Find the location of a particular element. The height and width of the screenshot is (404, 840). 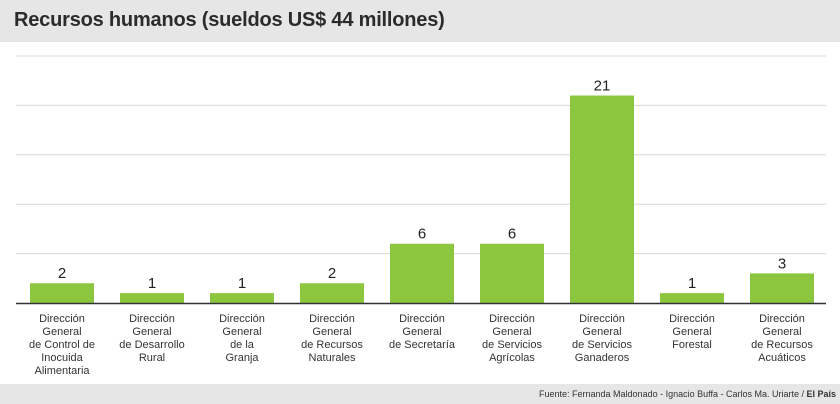

category-label: Dirección General de Recursos Naturales is located at coordinates (332, 339).